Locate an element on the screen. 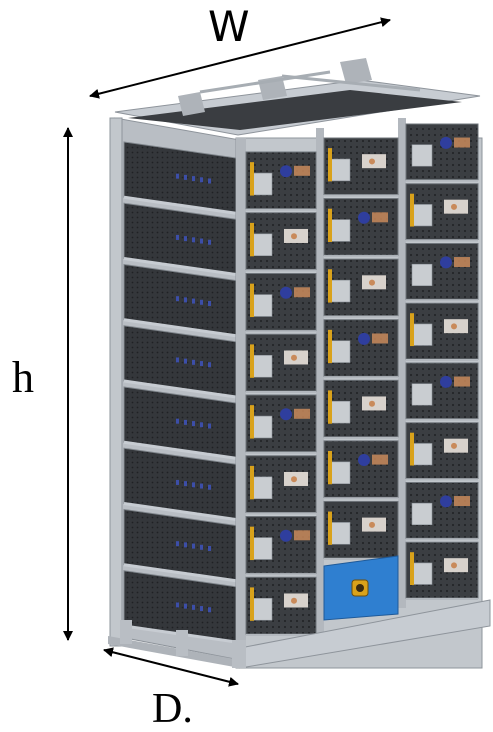 This screenshot has height=732, width=493. height-label: h is located at coordinates (23, 377).